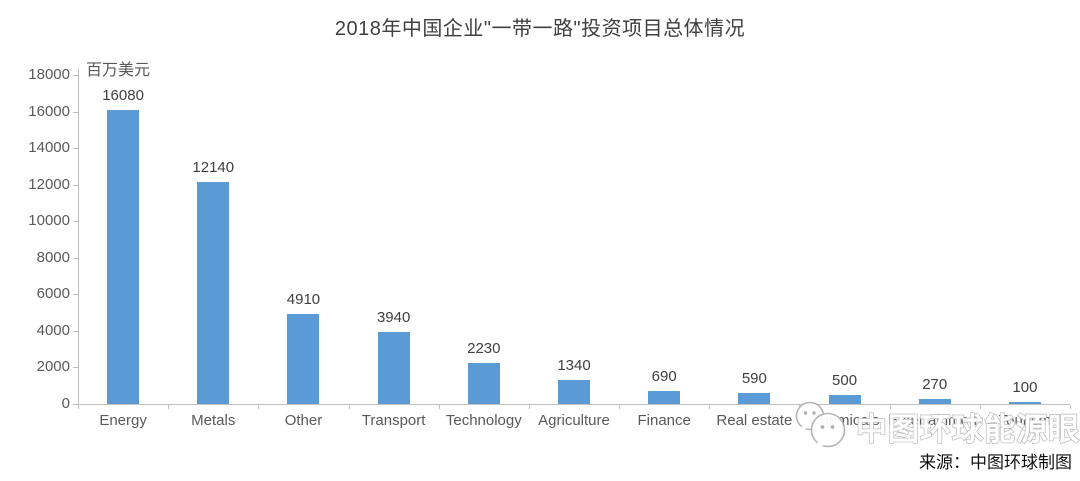 Image resolution: width=1080 pixels, height=481 pixels. I want to click on category-label: Energy, so click(123, 420).